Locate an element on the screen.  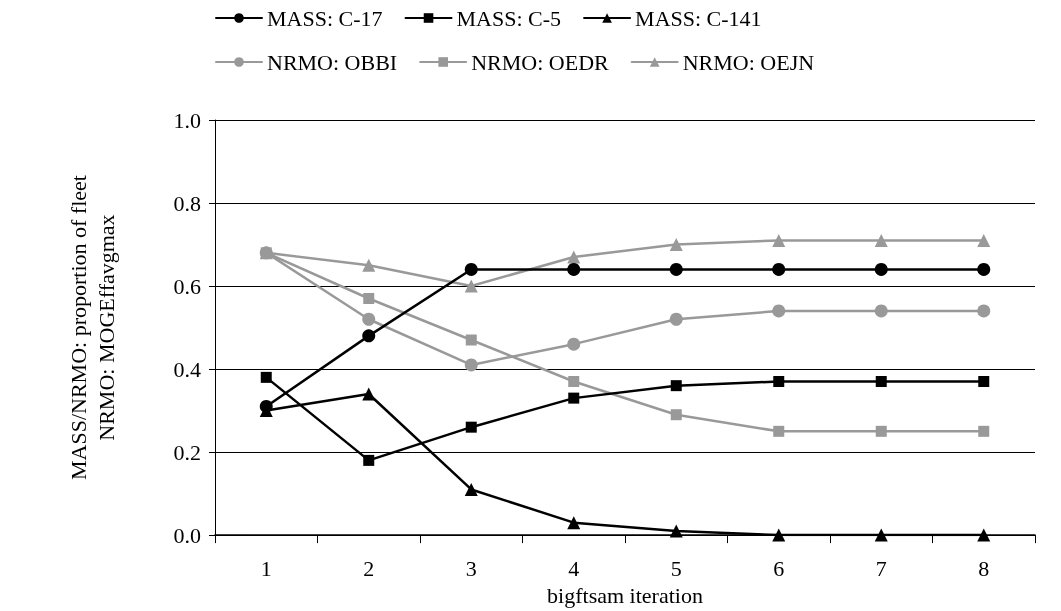
legend-label: NRMO: OBBI is located at coordinates (332, 62).